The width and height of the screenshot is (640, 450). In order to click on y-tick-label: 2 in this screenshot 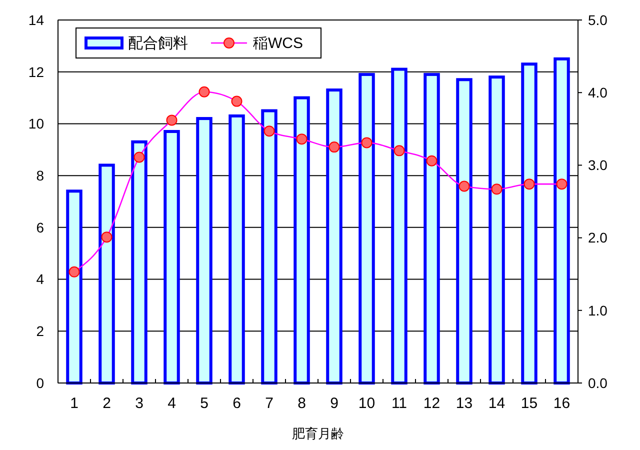, I will do `click(40, 331)`.